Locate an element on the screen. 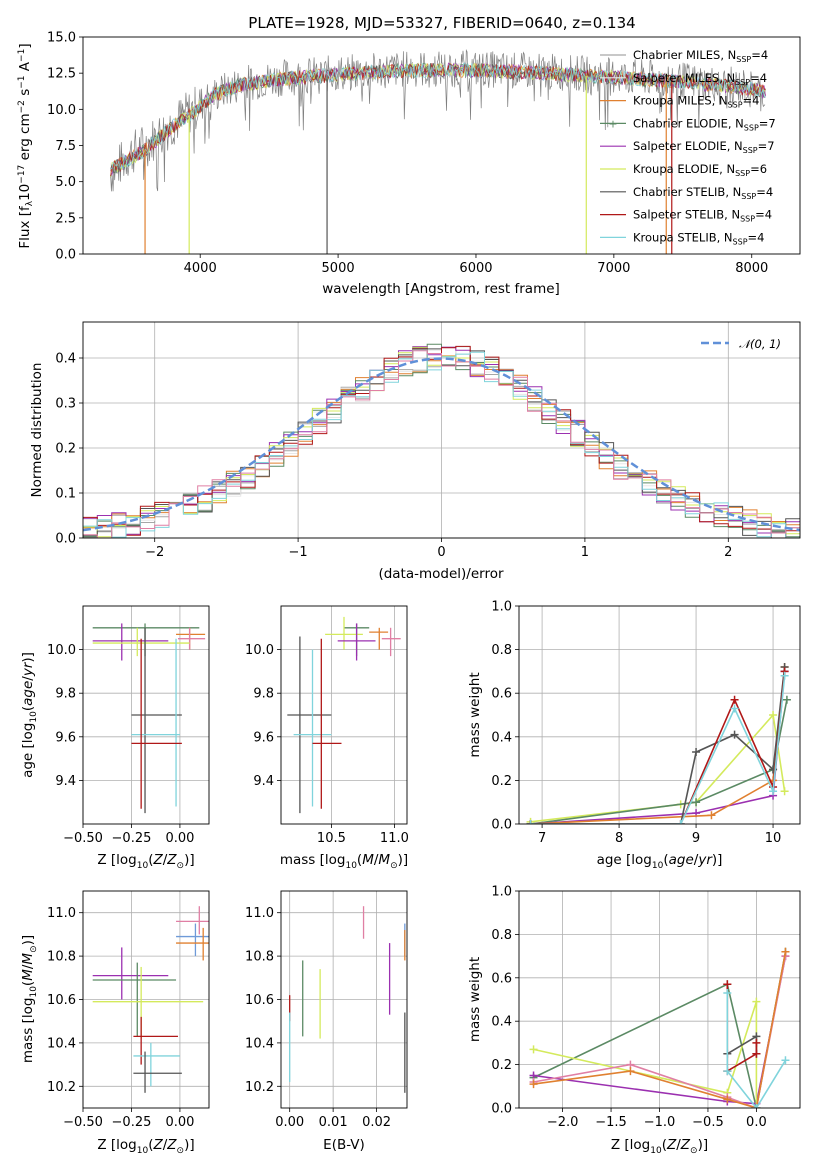 Image resolution: width=819 pixels, height=1170 pixels. x-tick-label: 2 is located at coordinates (728, 552).